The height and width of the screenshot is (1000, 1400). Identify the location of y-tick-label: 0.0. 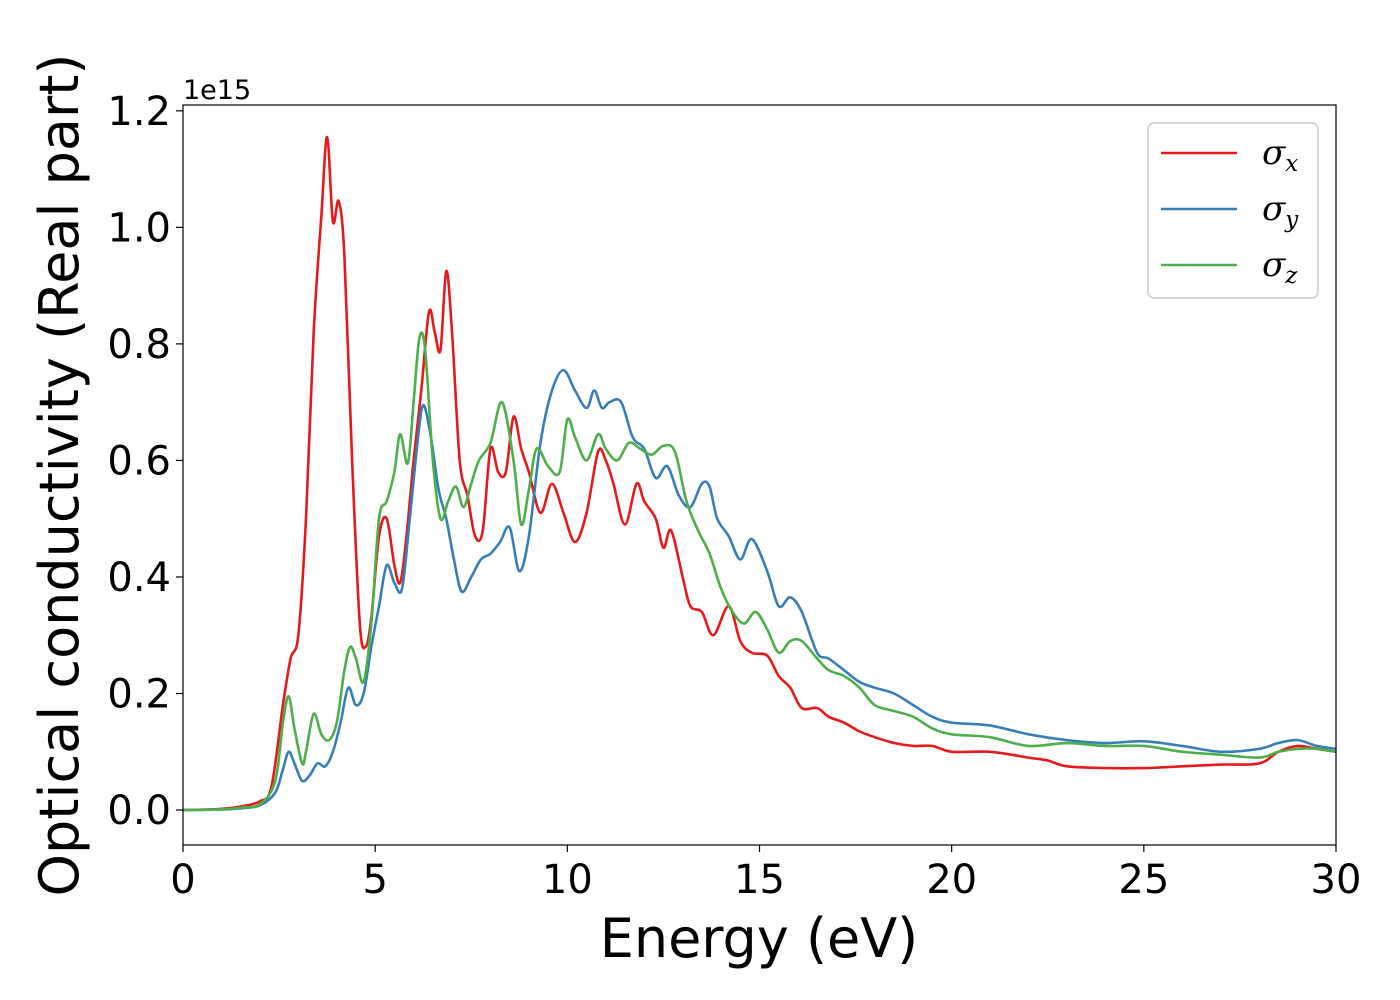
(139, 811).